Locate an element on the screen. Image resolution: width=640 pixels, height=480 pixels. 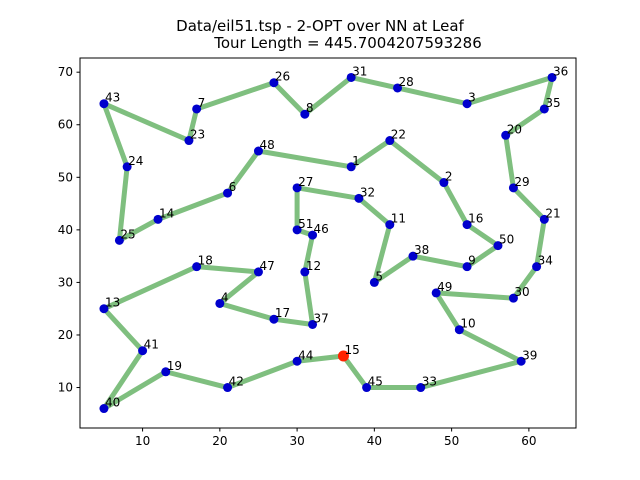
x-tick-label: 50 is located at coordinates (451, 441).